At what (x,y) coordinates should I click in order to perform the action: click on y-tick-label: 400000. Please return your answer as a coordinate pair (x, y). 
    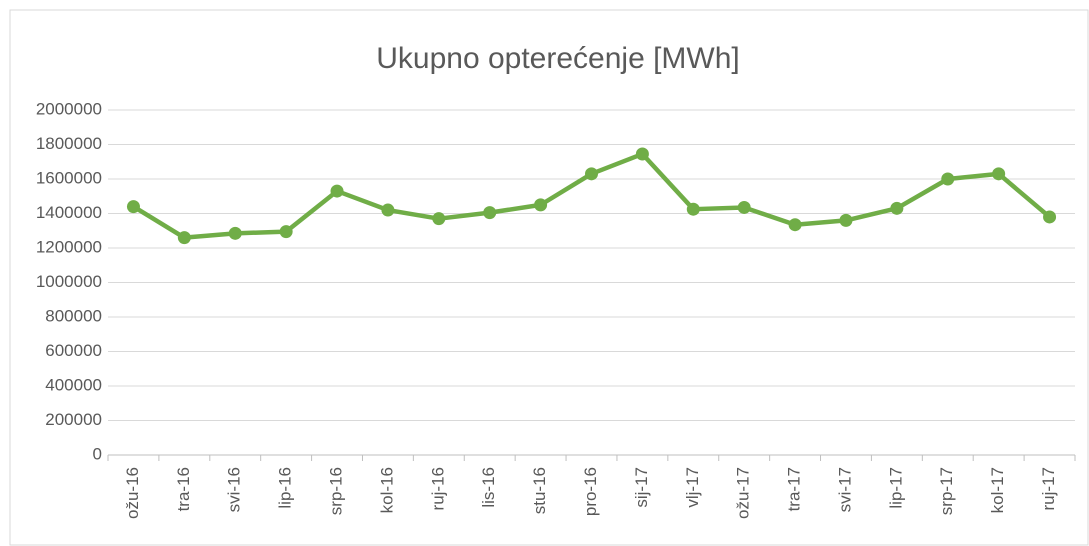
    Looking at the image, I should click on (73, 384).